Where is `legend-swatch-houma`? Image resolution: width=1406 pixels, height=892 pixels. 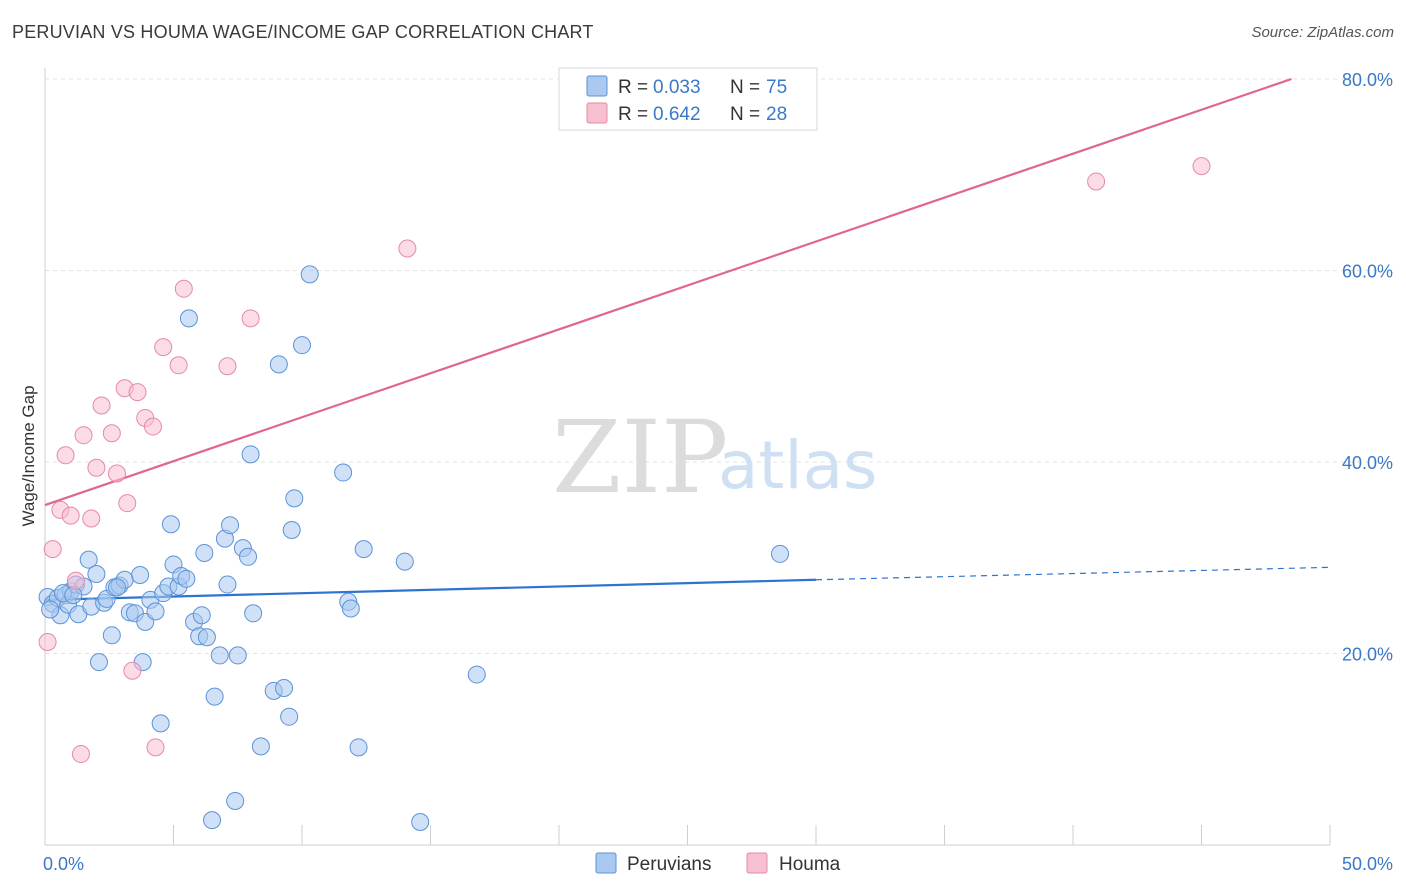 legend-swatch-houma is located at coordinates (597, 113).